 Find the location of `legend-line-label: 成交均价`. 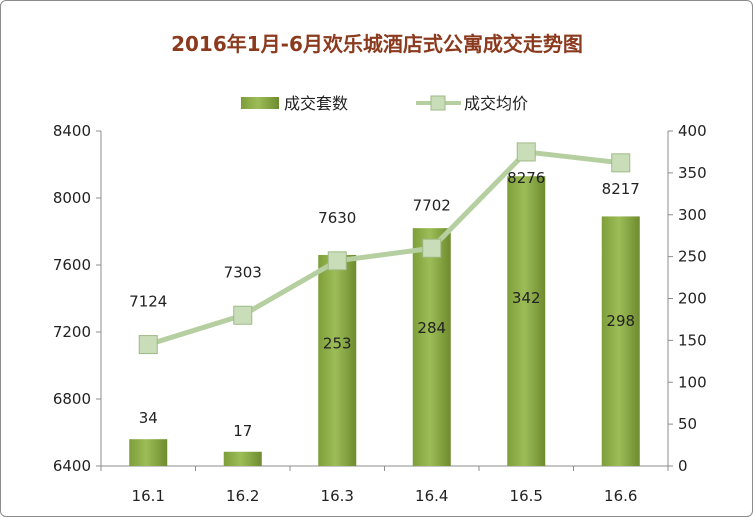

legend-line-label: 成交均价 is located at coordinates (496, 103).